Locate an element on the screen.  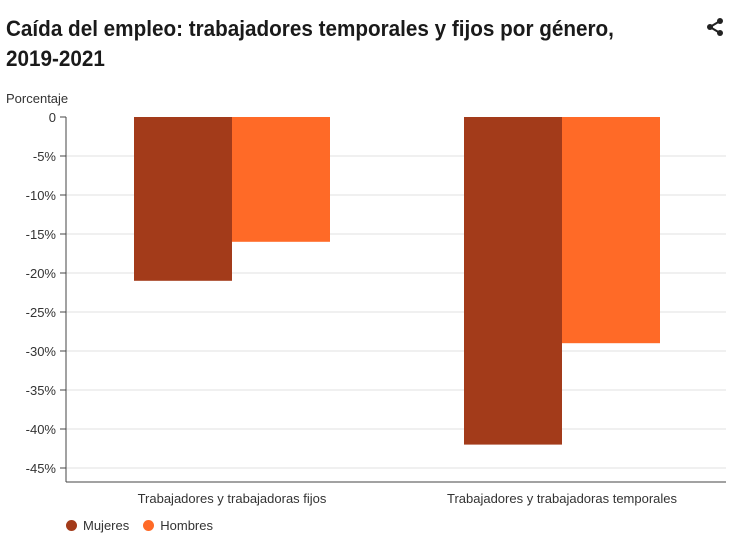
legend-swatch-mujeres is located at coordinates (71, 525).